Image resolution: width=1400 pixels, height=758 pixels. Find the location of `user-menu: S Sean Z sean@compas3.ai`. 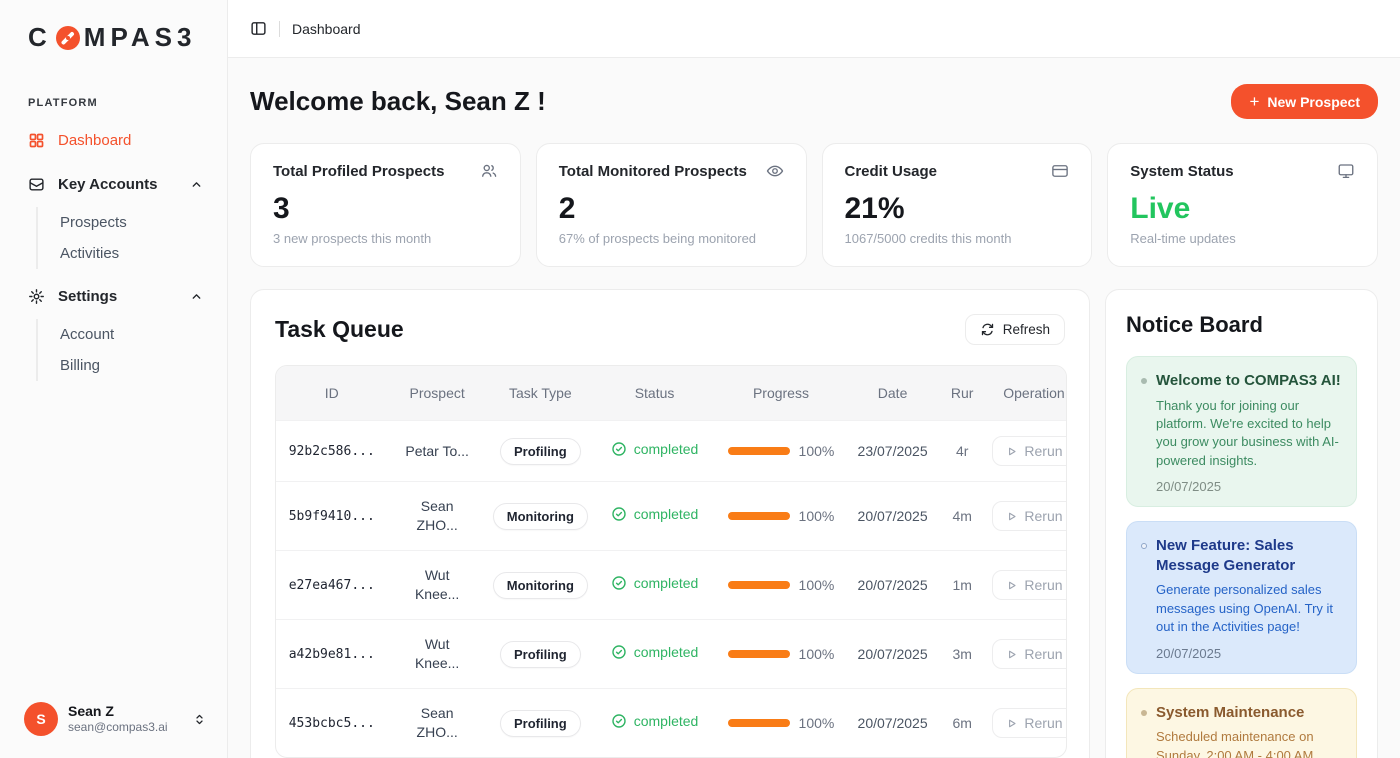

user-menu: S Sean Z sean@compas3.ai is located at coordinates (113, 723).